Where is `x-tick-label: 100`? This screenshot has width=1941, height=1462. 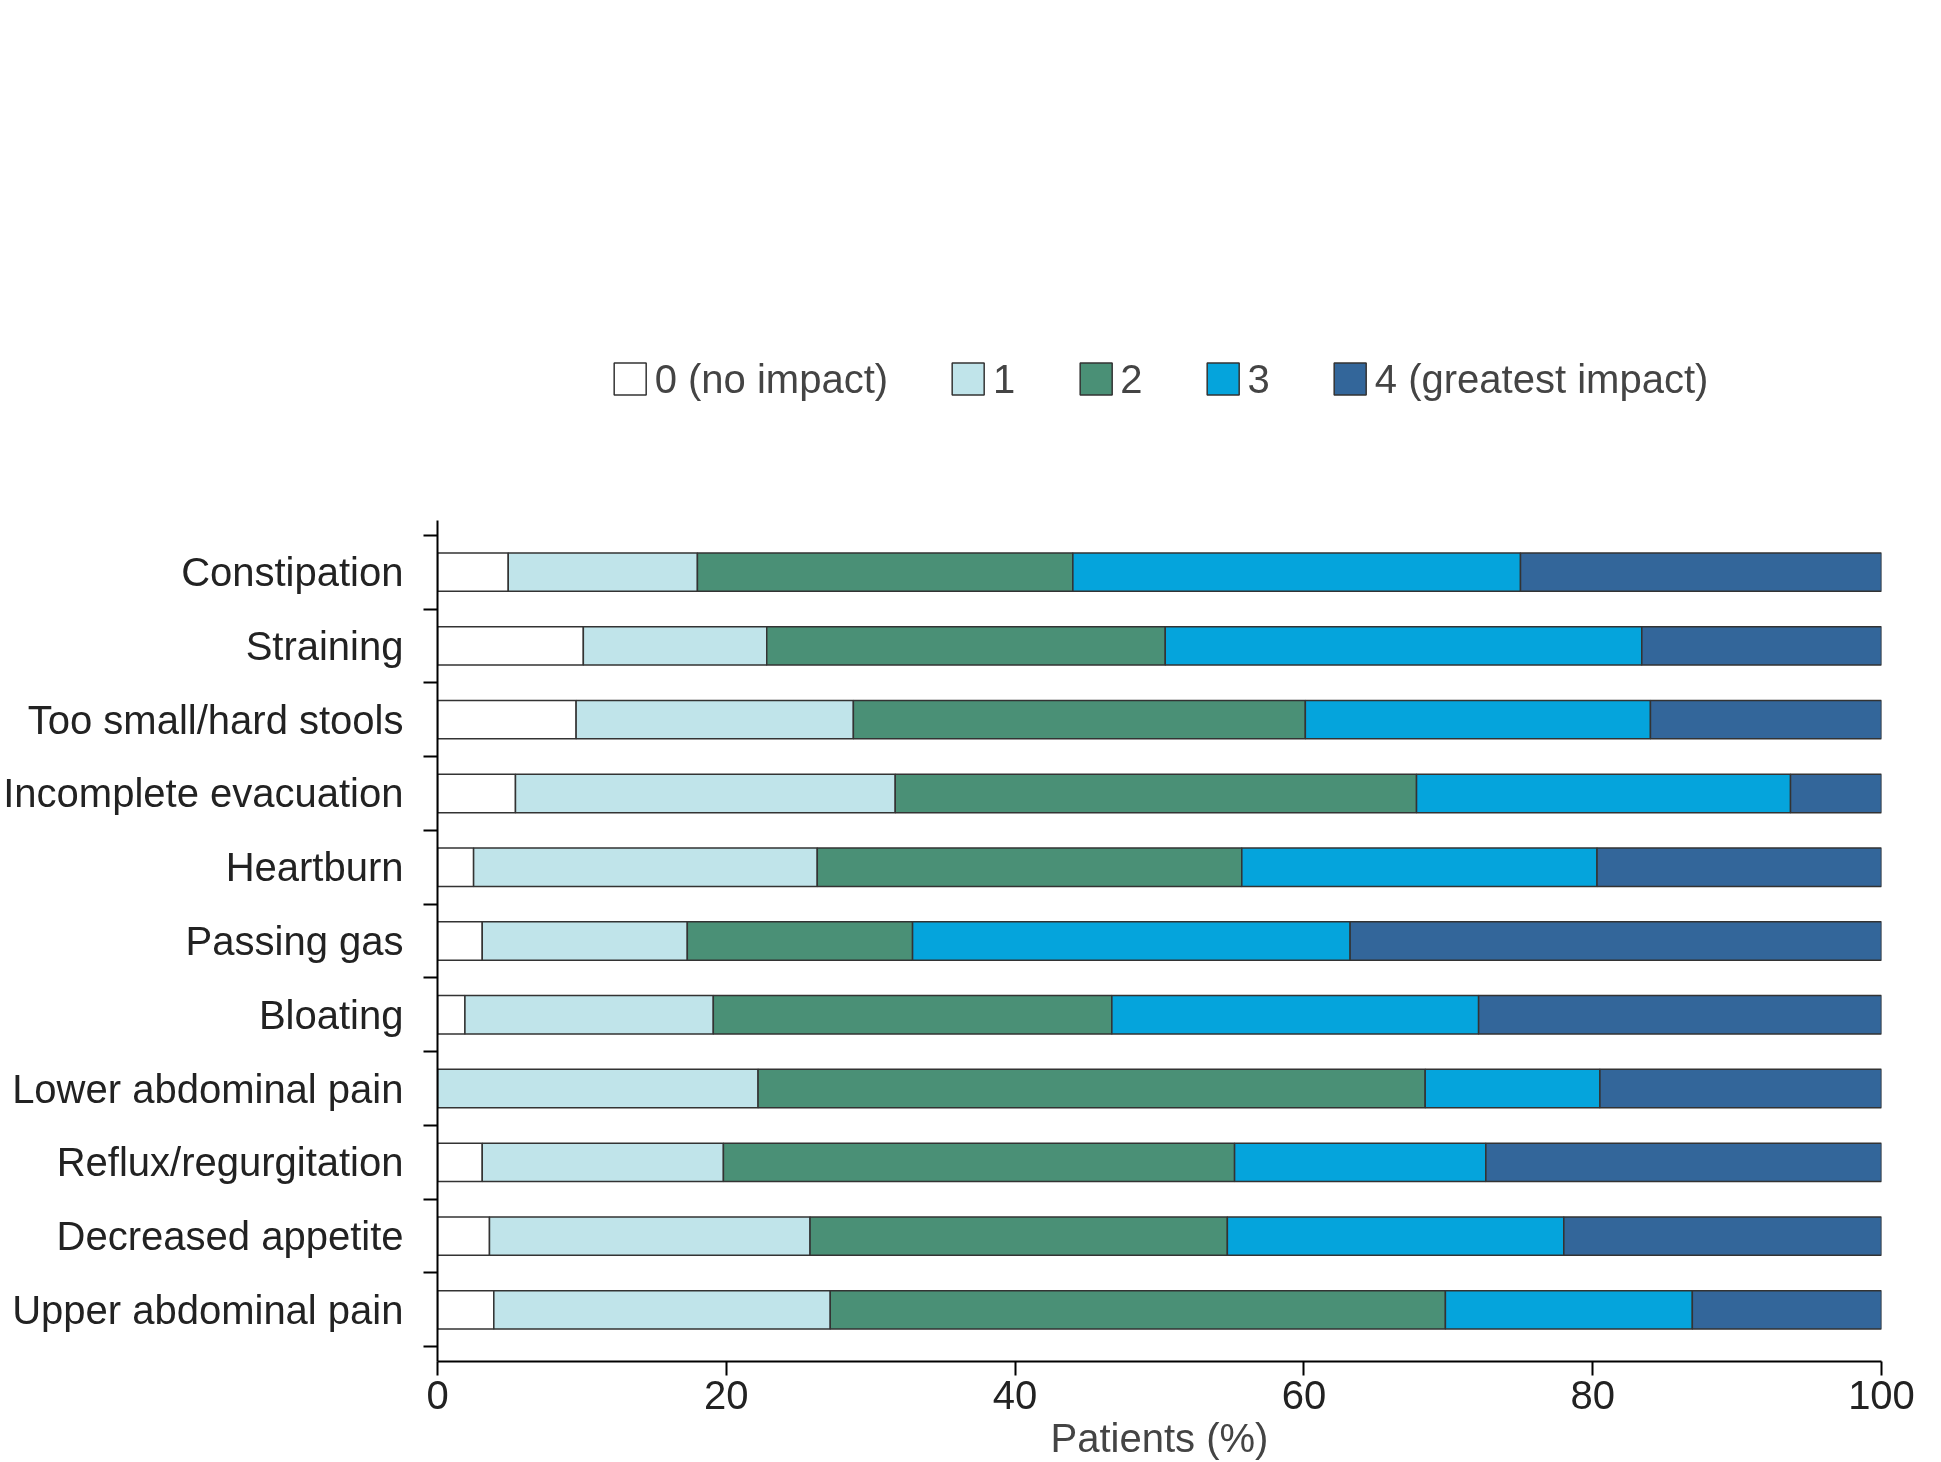
x-tick-label: 100 is located at coordinates (1881, 1394).